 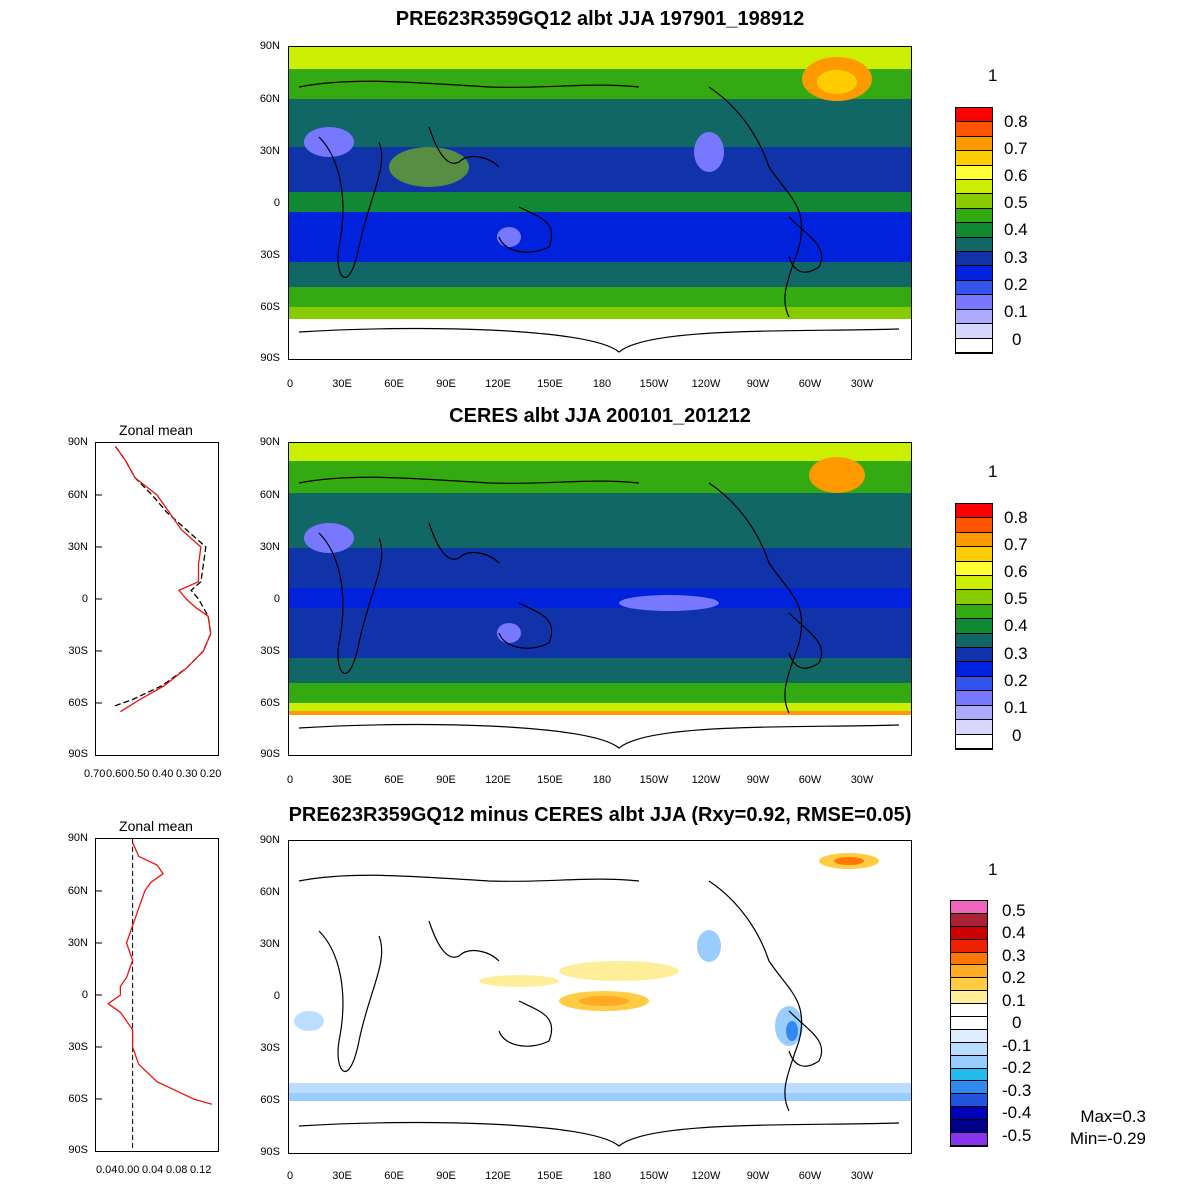 What do you see at coordinates (177, 1170) in the screenshot?
I see `zm-x-label: 0.08` at bounding box center [177, 1170].